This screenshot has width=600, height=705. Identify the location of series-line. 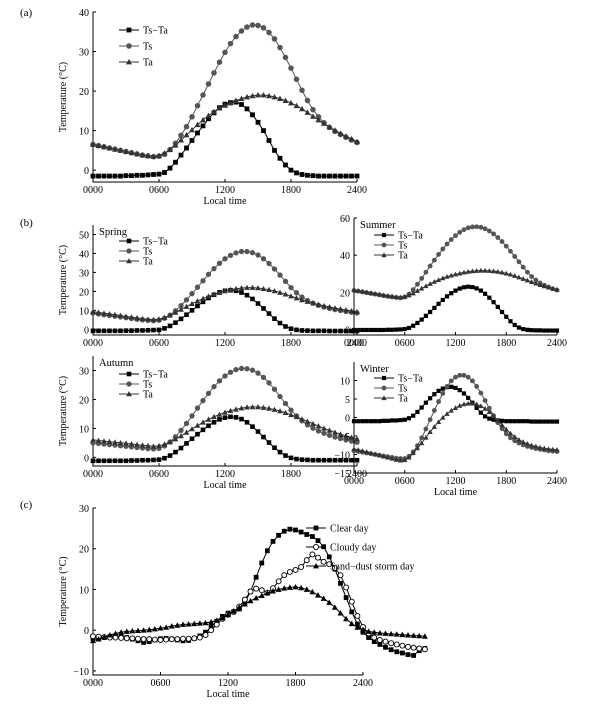
(225, 310).